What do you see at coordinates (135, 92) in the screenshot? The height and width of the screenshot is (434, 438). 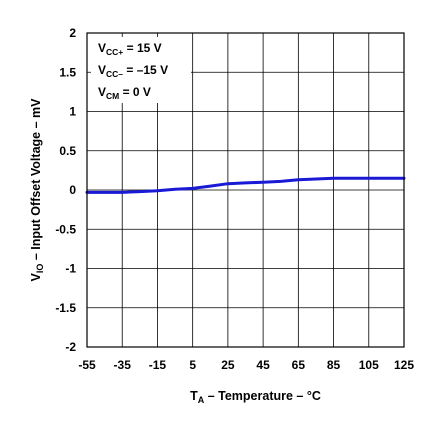 I see `annotation-post: = 0 V` at bounding box center [135, 92].